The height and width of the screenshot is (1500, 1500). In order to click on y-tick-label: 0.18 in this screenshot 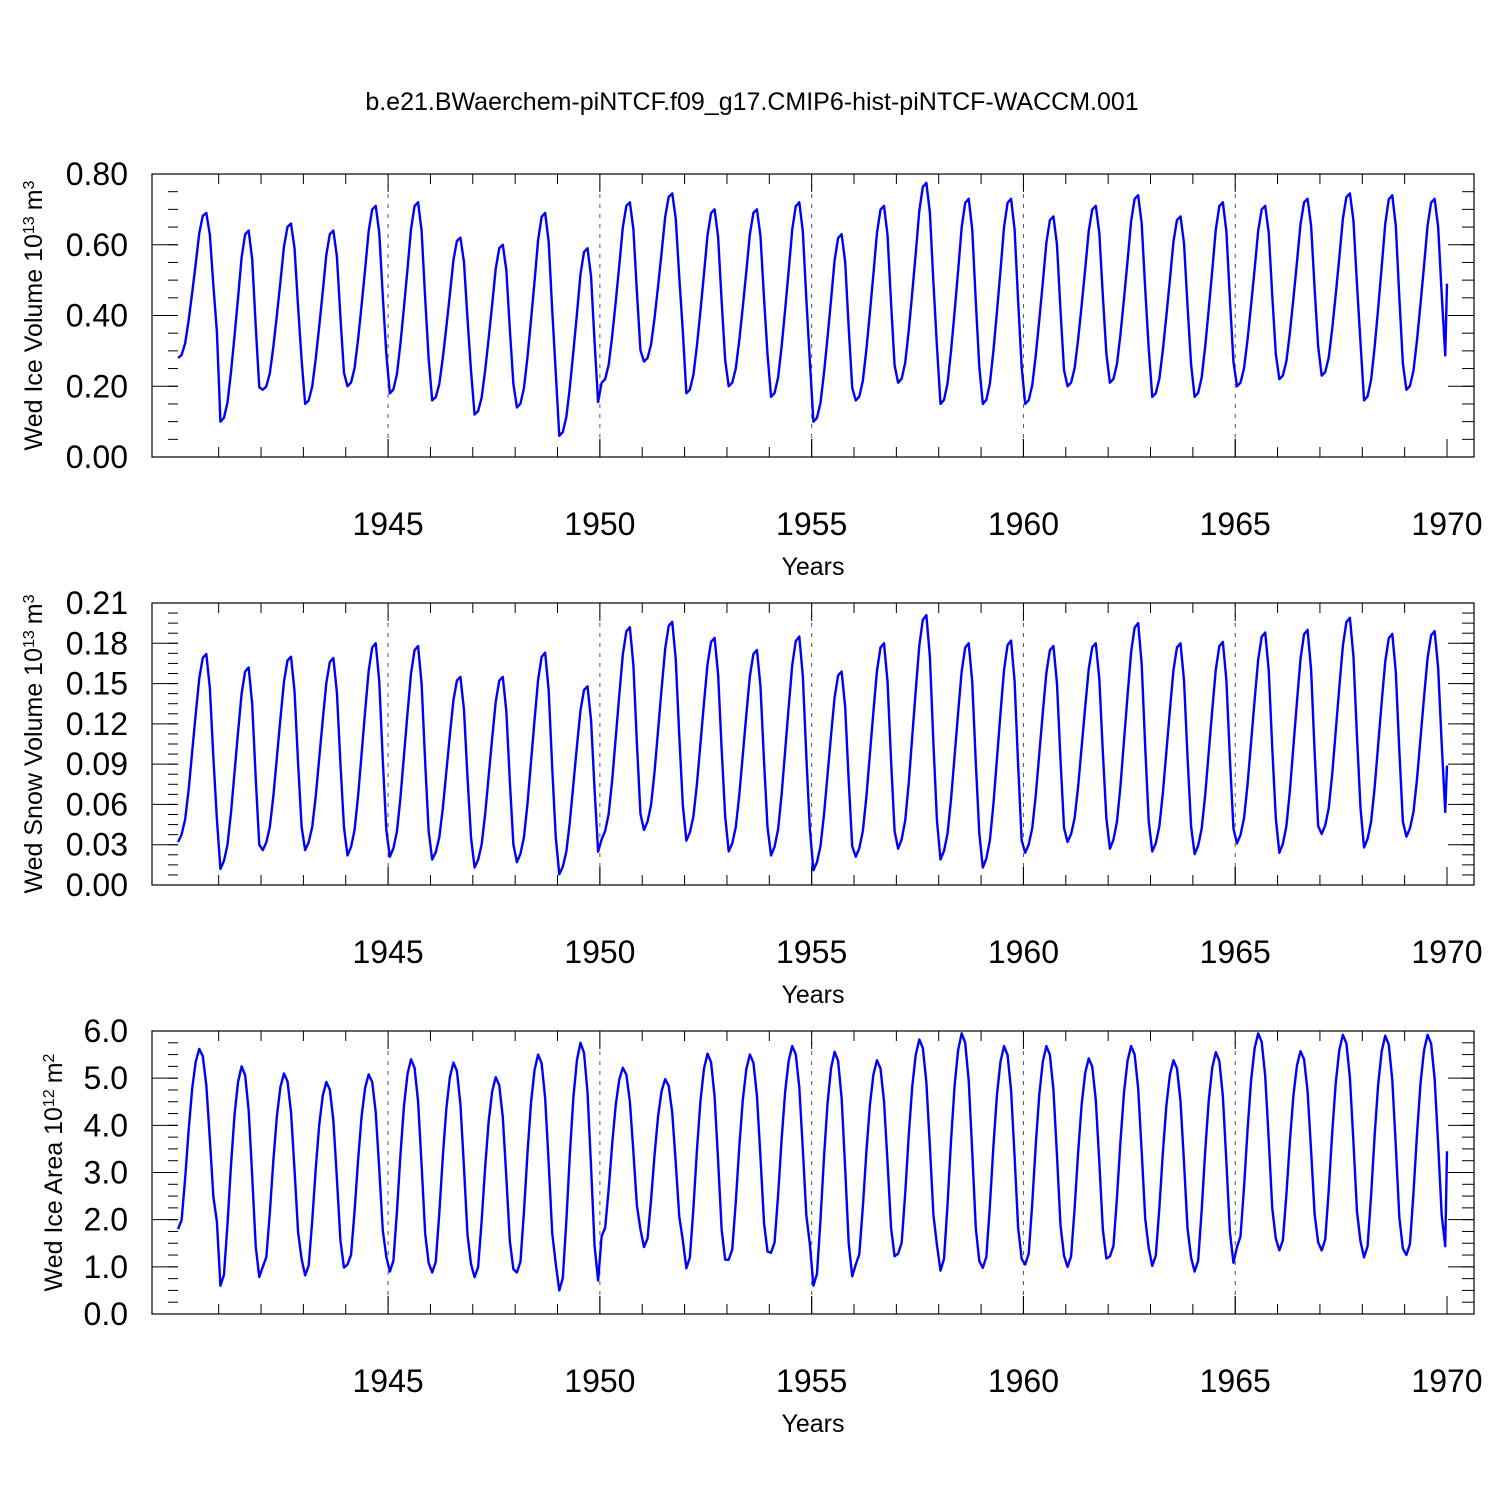, I will do `click(97, 643)`.